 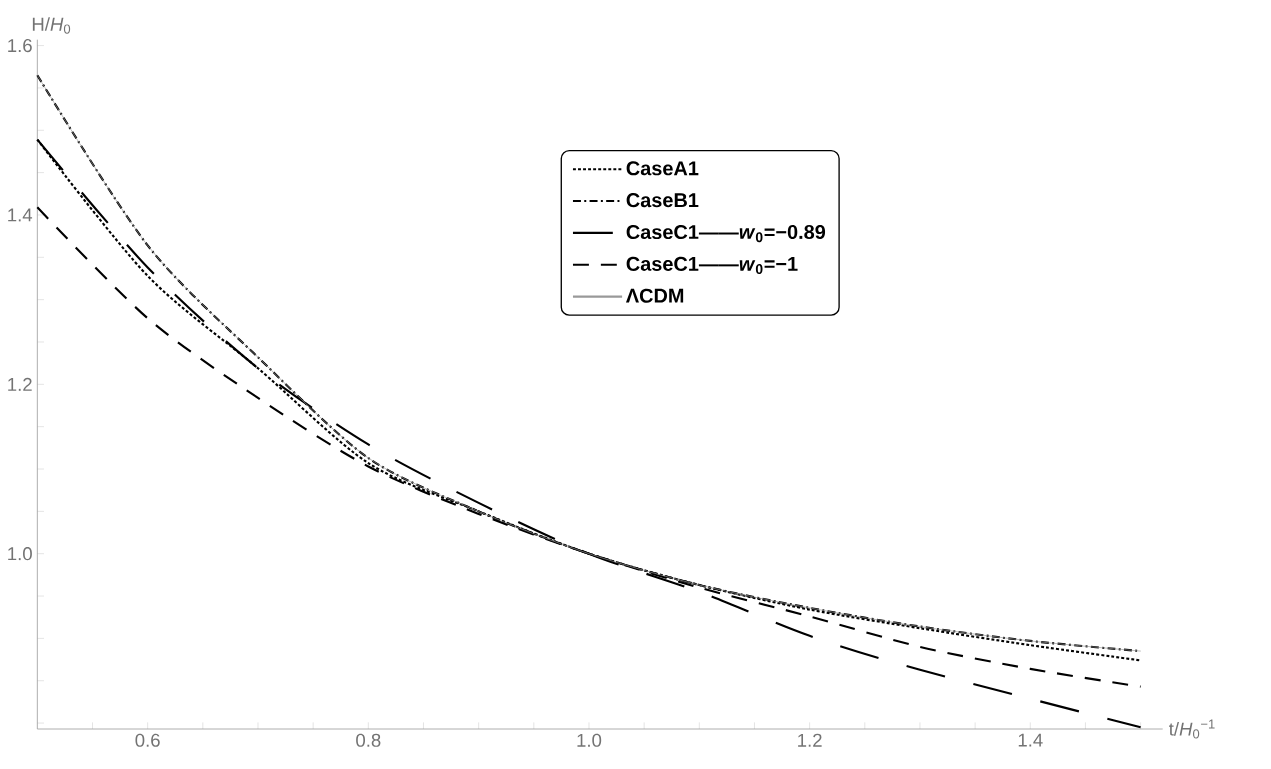 I want to click on y-tick-label: 1.6, so click(x=20, y=45).